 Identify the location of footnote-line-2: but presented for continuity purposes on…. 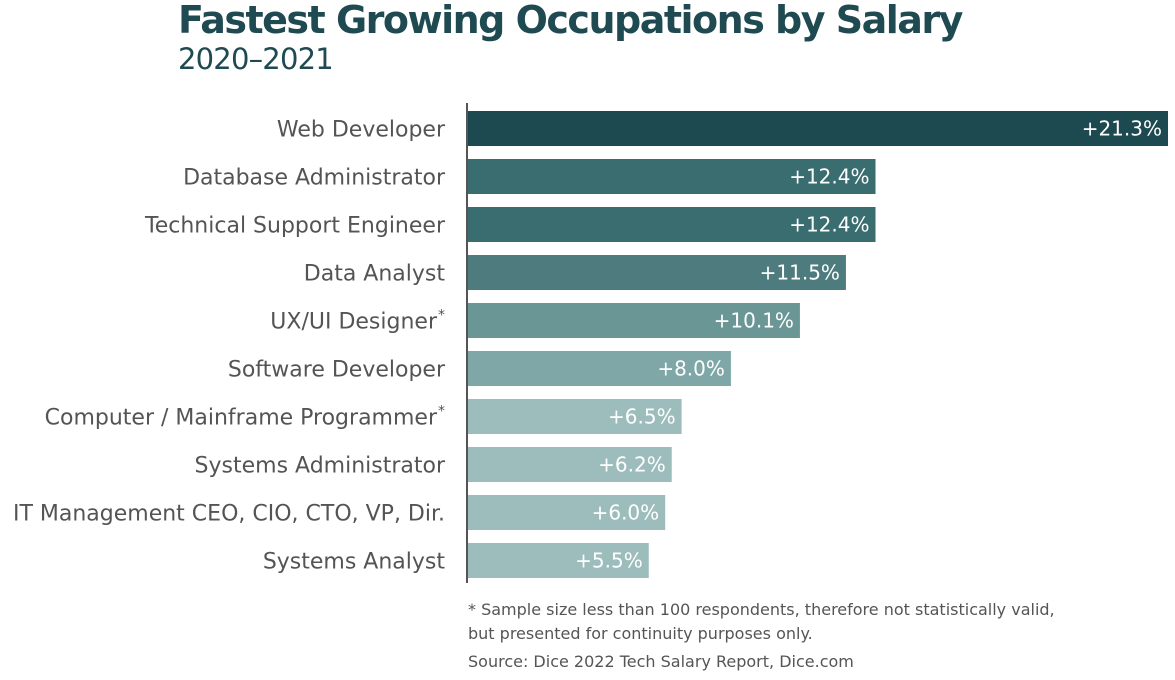
(640, 633).